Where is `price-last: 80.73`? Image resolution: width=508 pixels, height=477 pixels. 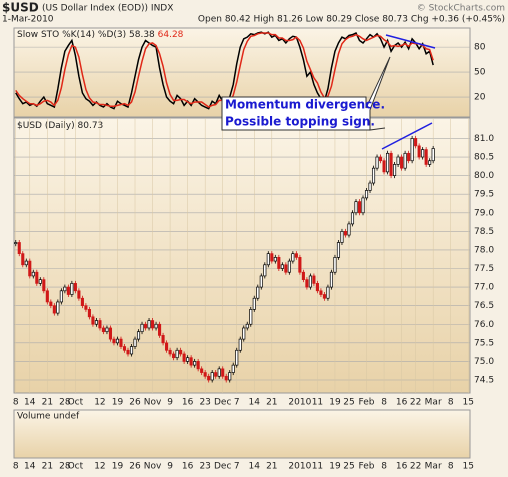 price-last: 80.73 is located at coordinates (91, 126).